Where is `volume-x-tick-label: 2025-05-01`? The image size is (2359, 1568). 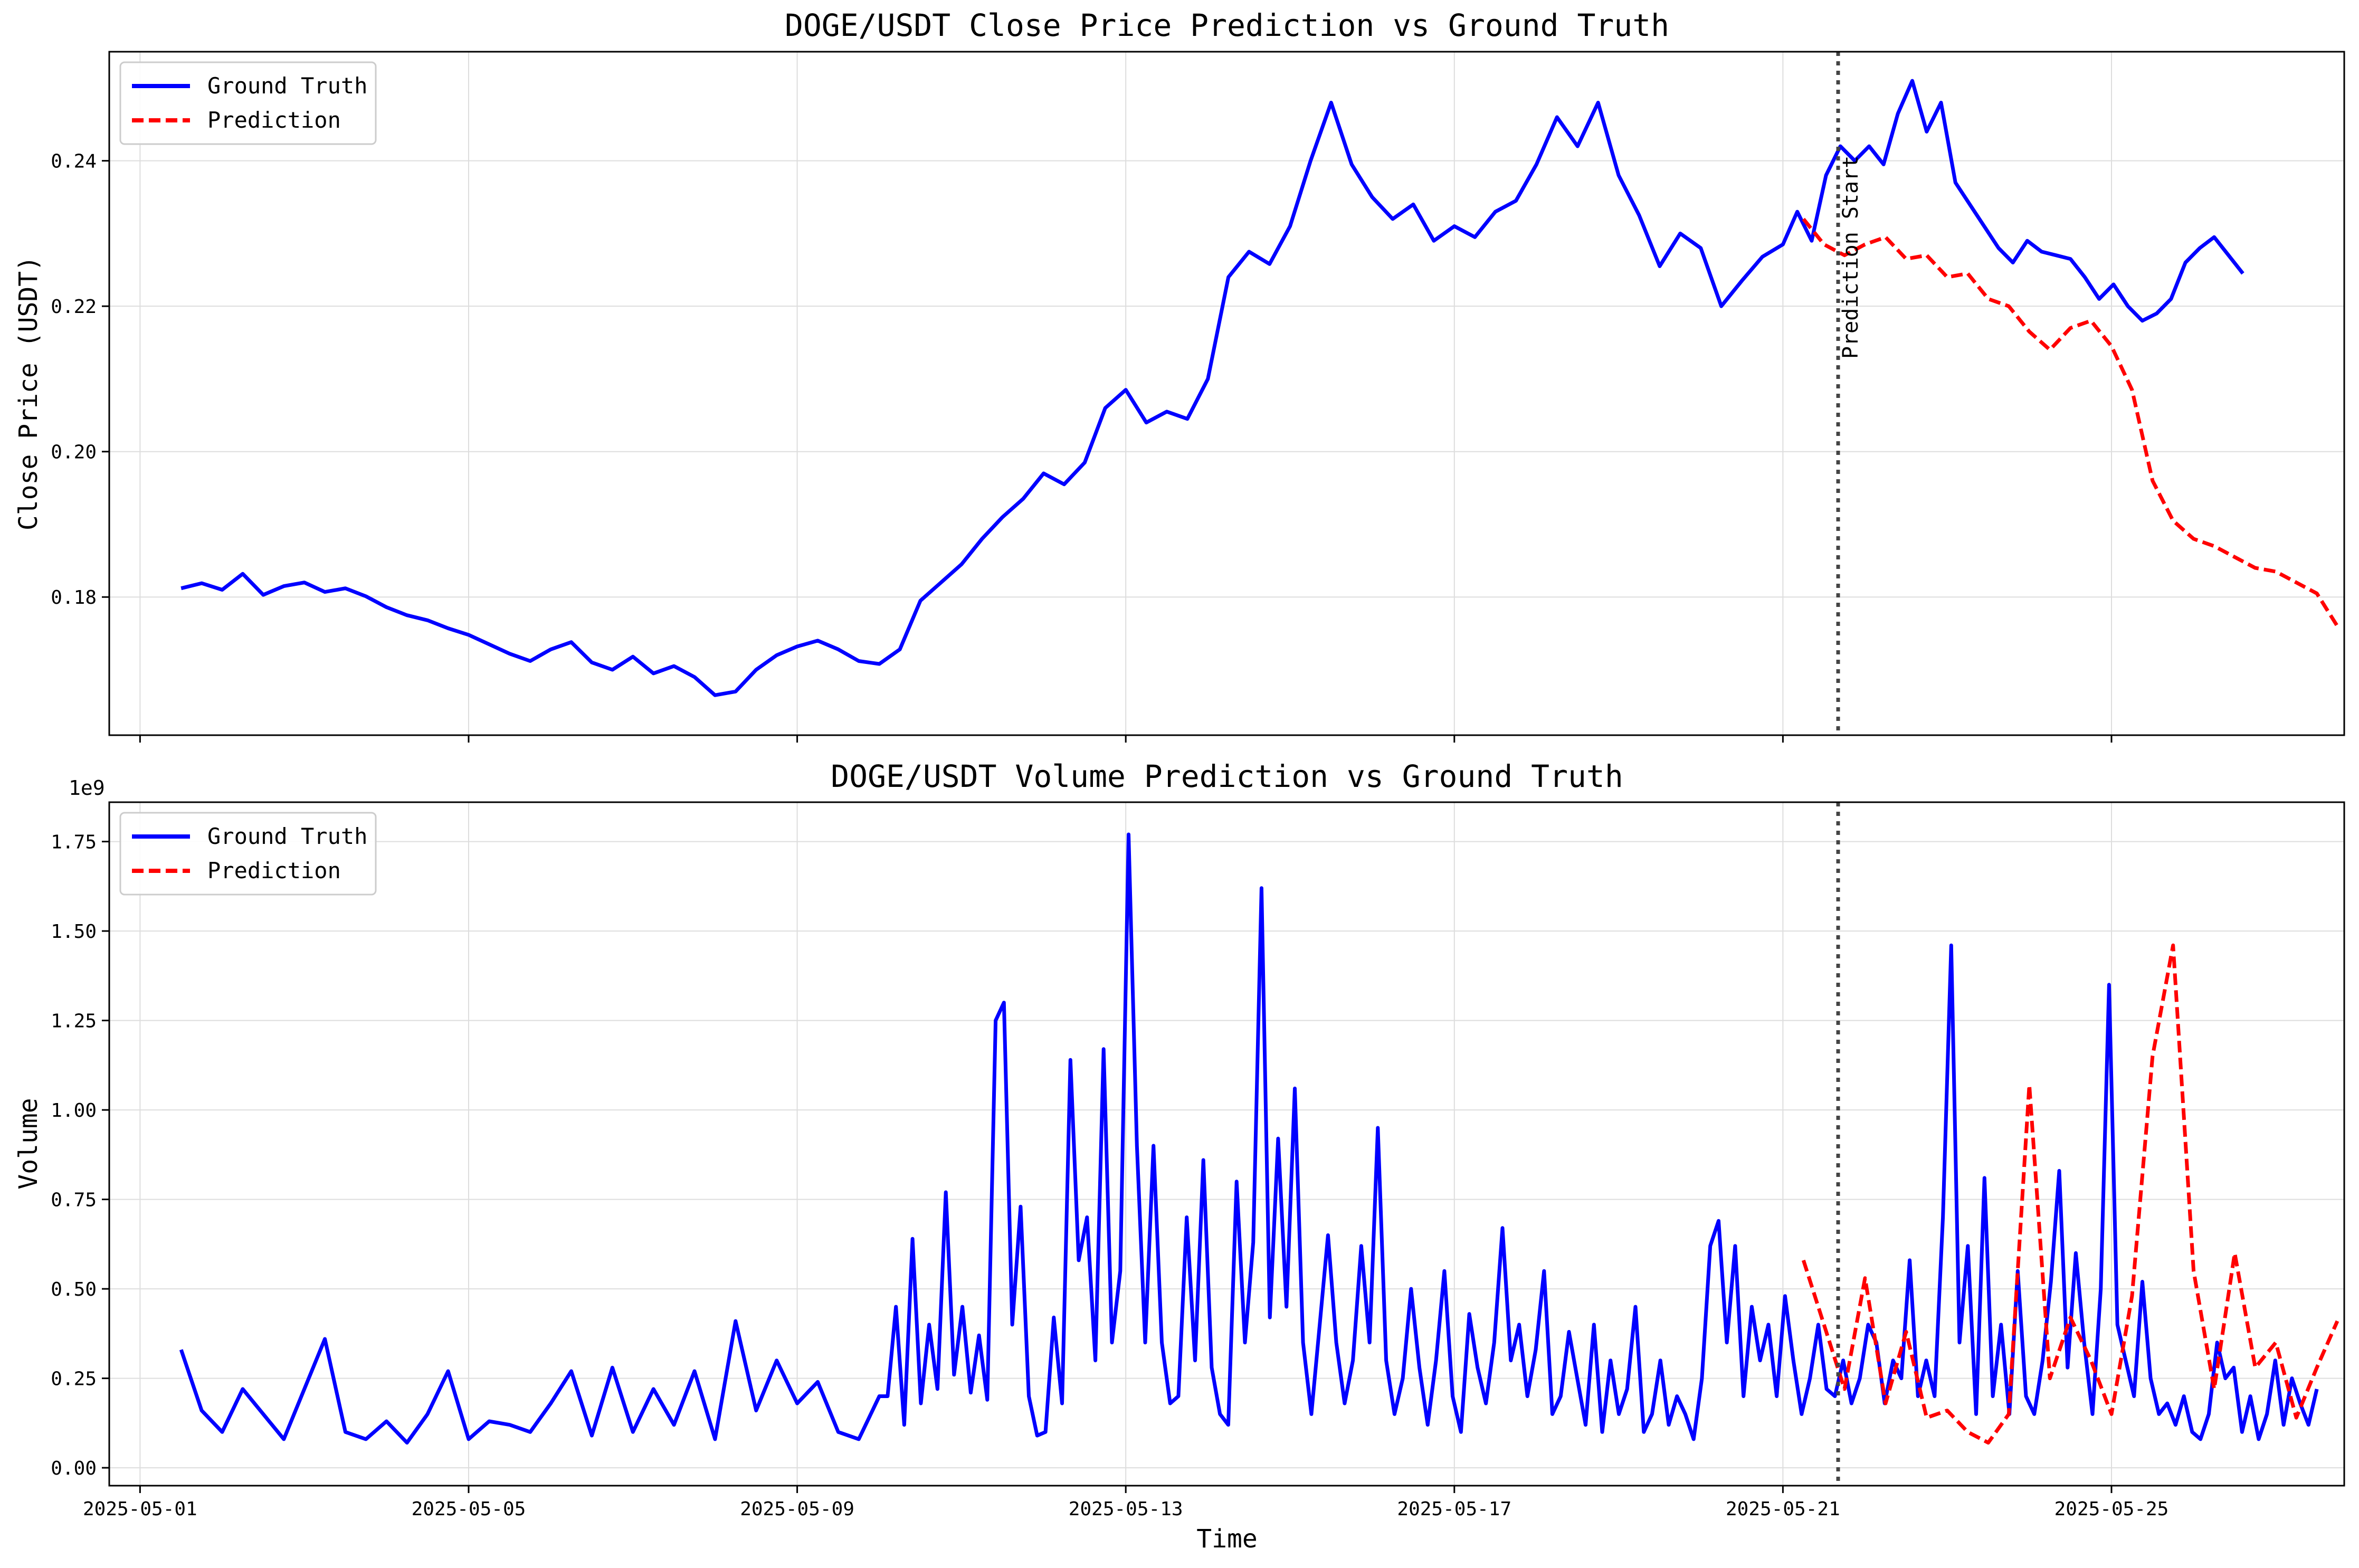
volume-x-tick-label: 2025-05-01 is located at coordinates (140, 1509).